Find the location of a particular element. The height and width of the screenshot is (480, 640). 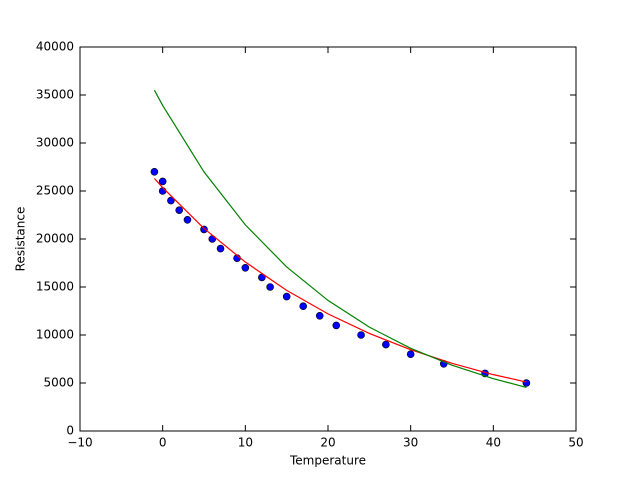

x-tick-label: −10 is located at coordinates (79, 443).